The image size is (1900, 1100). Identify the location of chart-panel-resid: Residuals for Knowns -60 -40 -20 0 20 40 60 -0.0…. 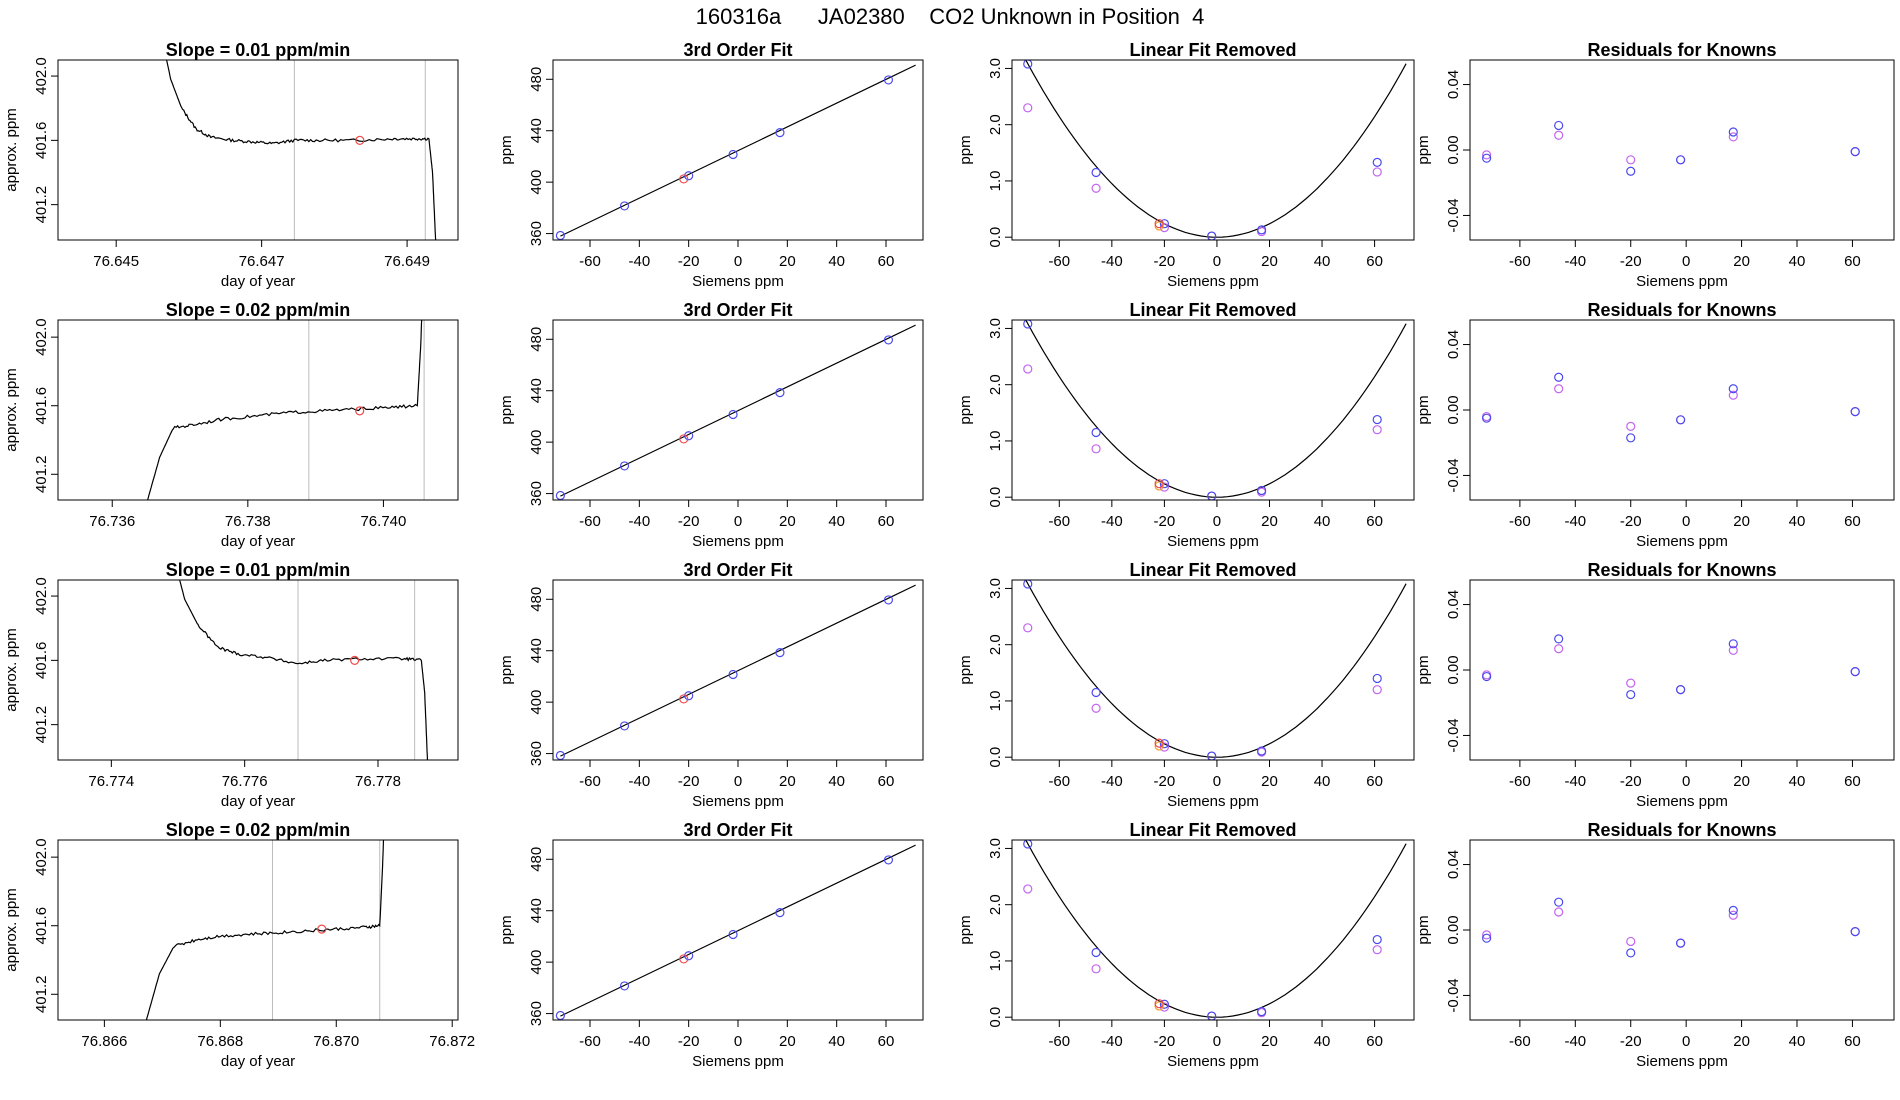
(1655, 945).